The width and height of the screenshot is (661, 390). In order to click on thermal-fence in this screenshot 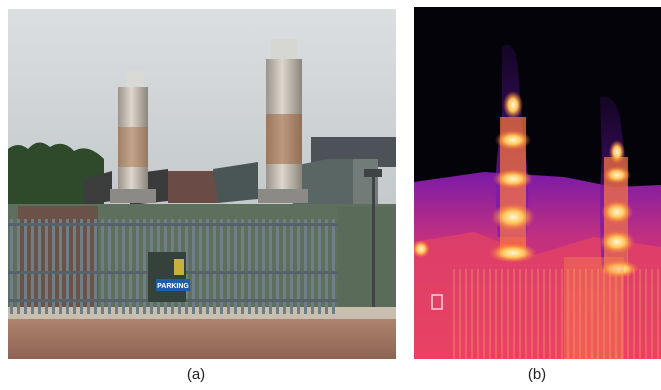, I will do `click(556, 314)`.